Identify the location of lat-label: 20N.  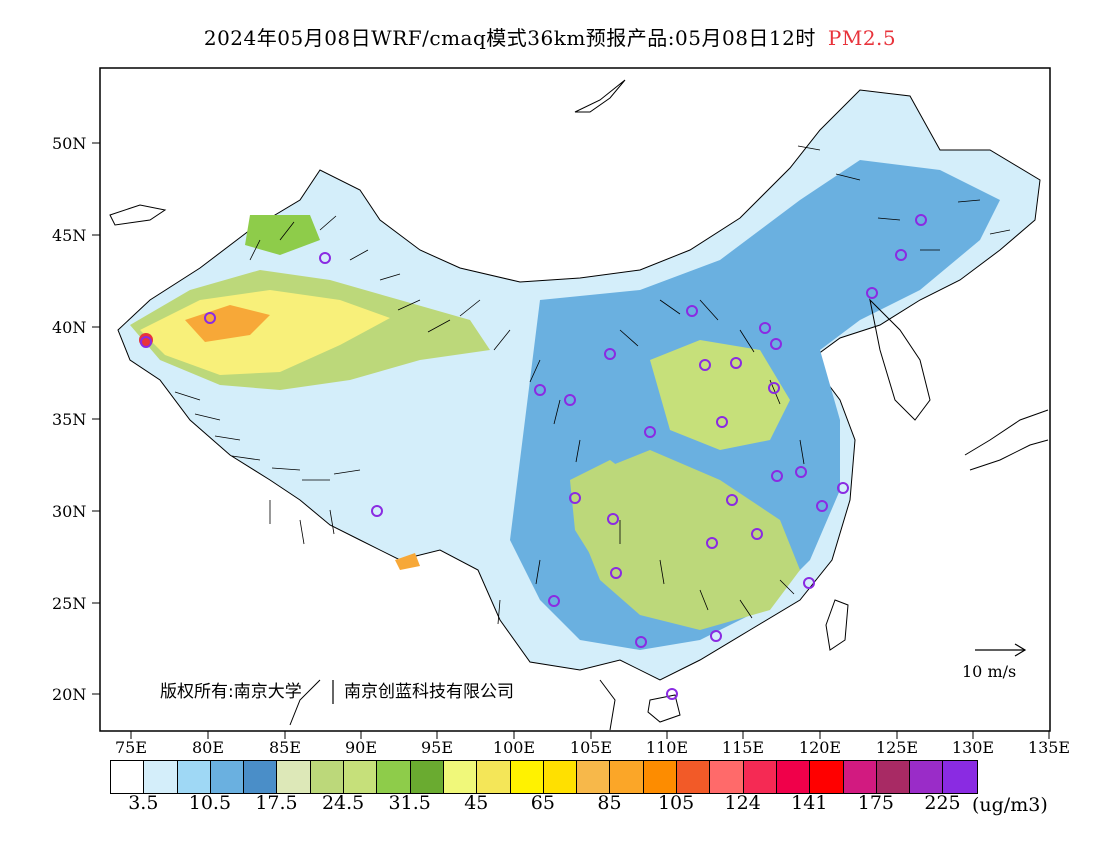
(69, 694).